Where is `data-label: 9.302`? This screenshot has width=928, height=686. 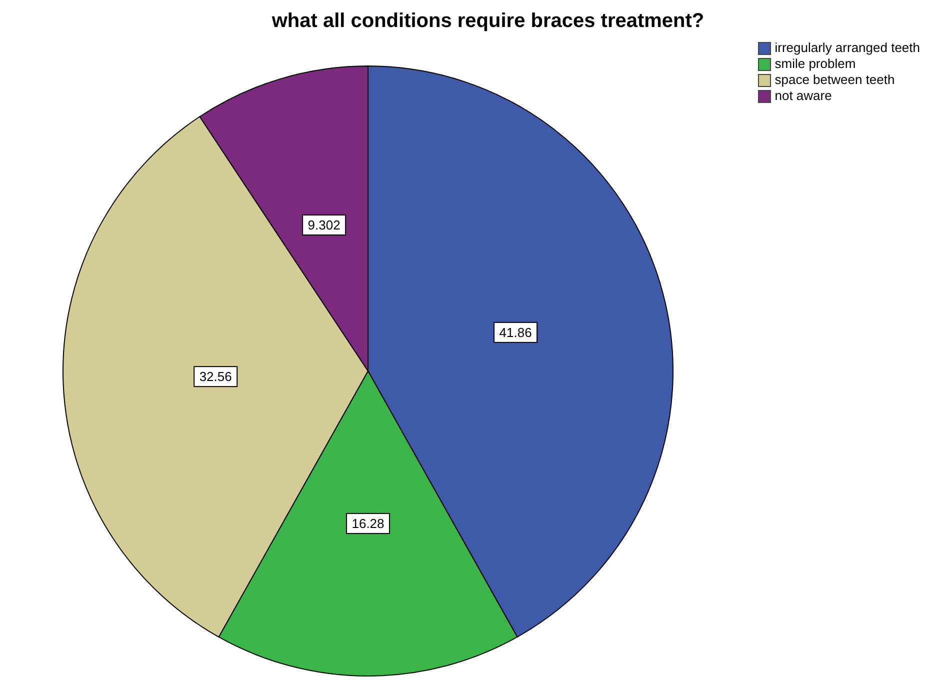
data-label: 9.302 is located at coordinates (324, 224).